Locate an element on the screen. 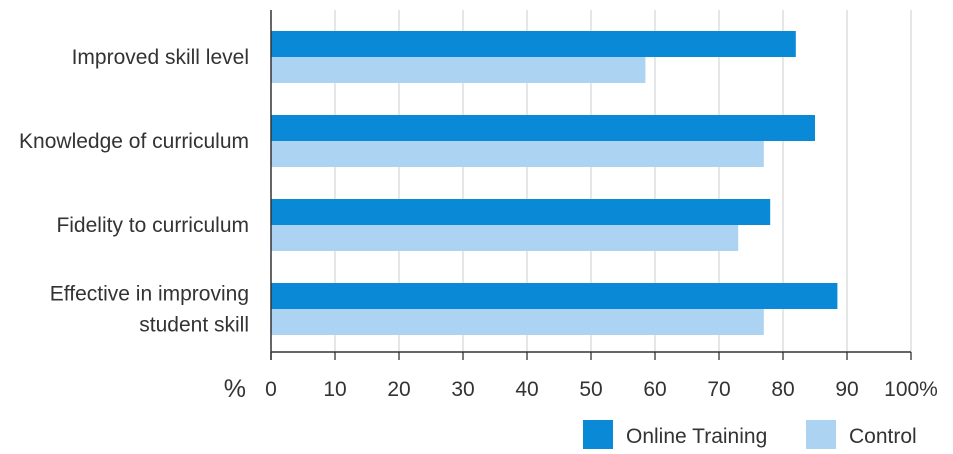  legend: Online Training Control is located at coordinates (750, 435).